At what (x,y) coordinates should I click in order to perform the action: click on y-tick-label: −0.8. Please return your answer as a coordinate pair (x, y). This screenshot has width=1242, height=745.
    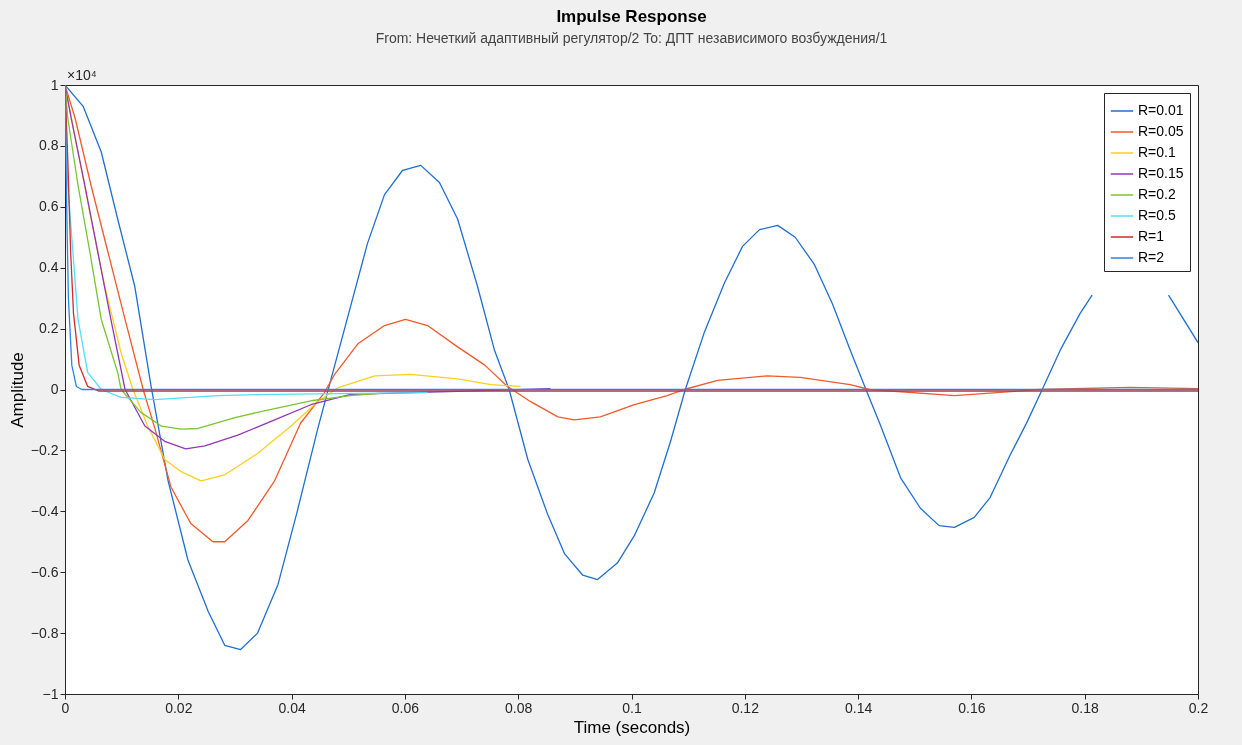
    Looking at the image, I should click on (44, 632).